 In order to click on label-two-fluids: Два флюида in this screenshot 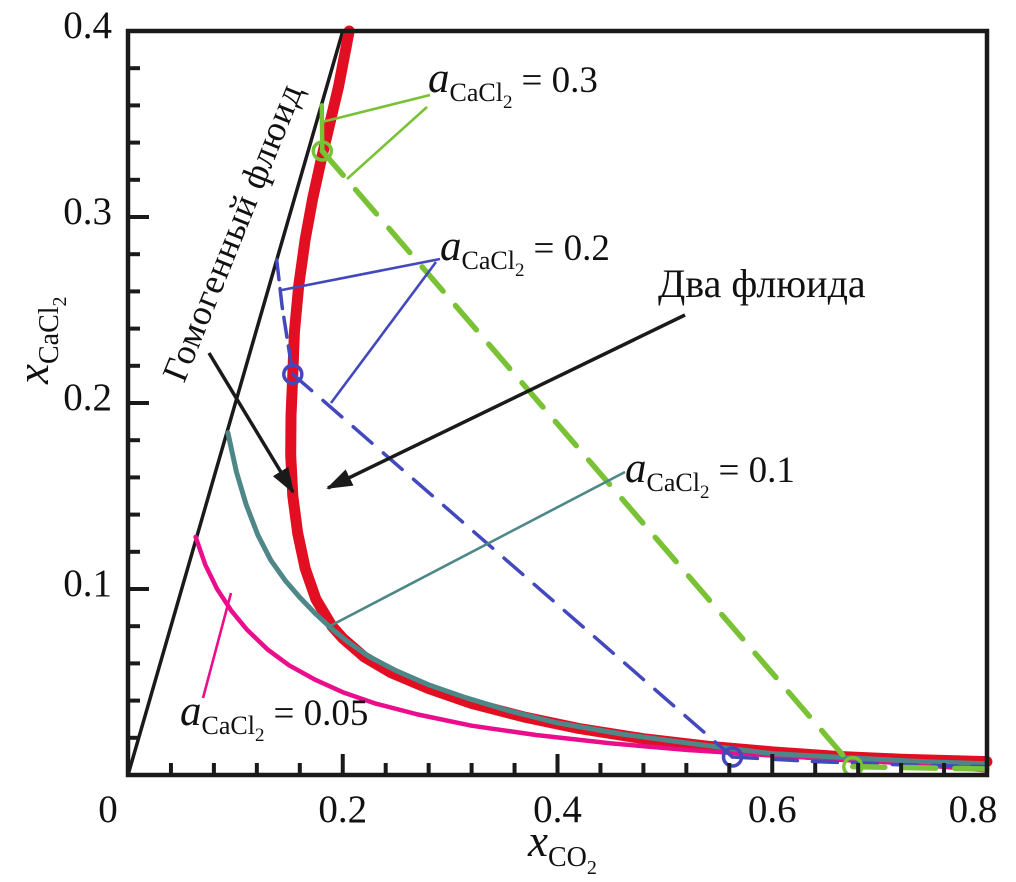, I will do `click(762, 283)`.